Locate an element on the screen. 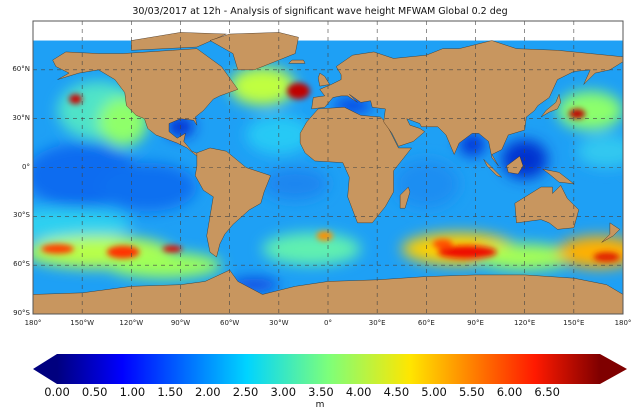 The width and height of the screenshot is (640, 420). land-borneo is located at coordinates (515, 165).